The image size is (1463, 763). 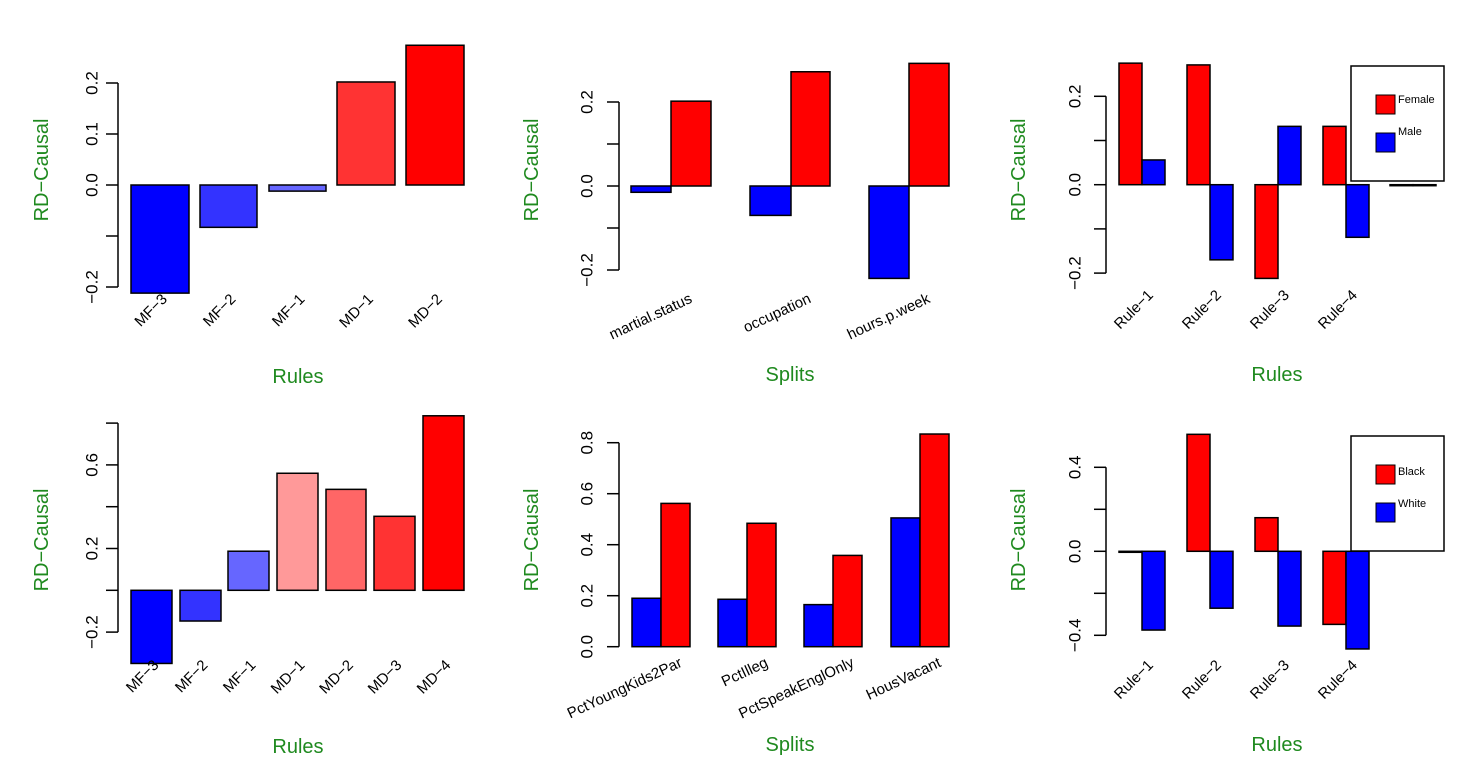 What do you see at coordinates (625, 688) in the screenshot?
I see `x-tick-label: PctYoungKids2Par` at bounding box center [625, 688].